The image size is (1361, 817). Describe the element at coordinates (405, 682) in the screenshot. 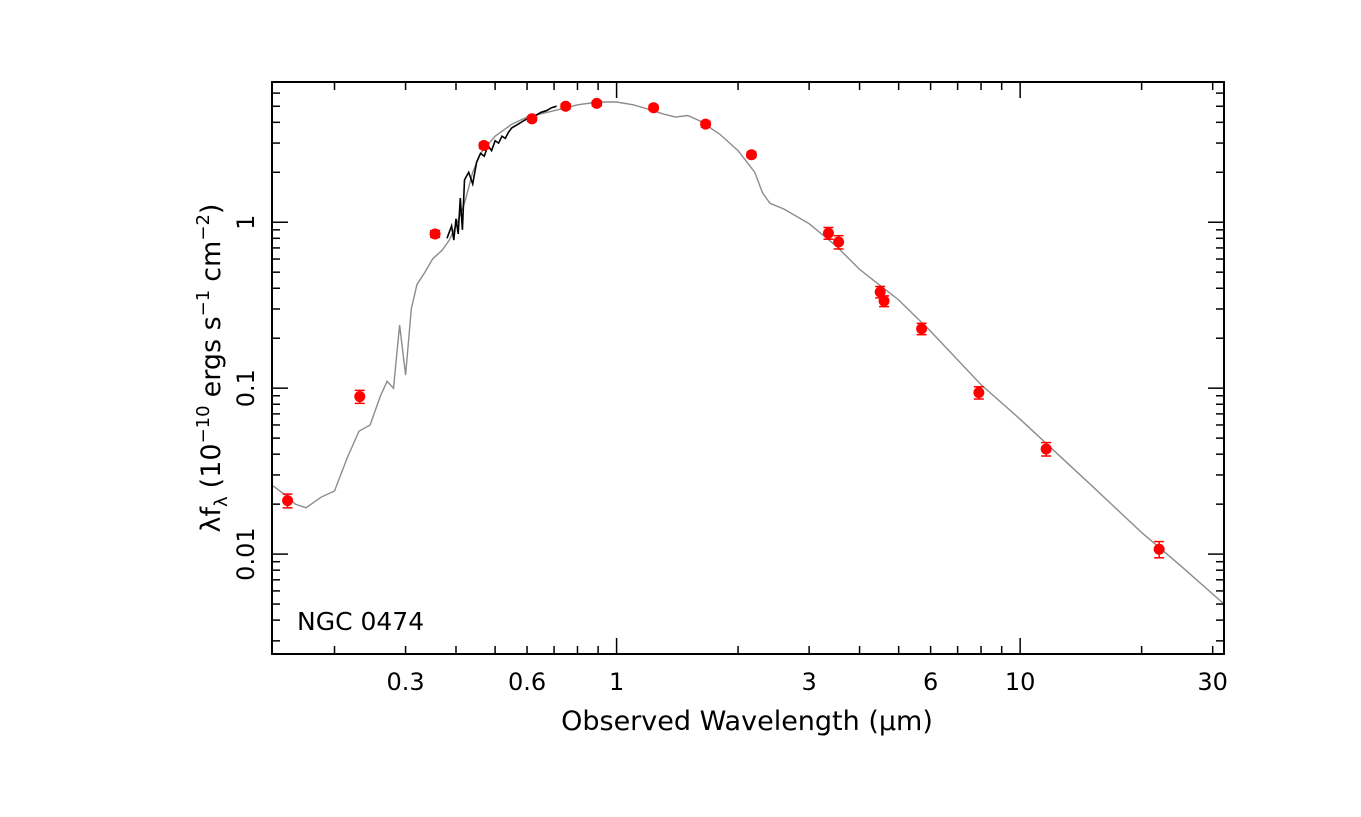

I see `x-tick-label: 0.3` at that location.